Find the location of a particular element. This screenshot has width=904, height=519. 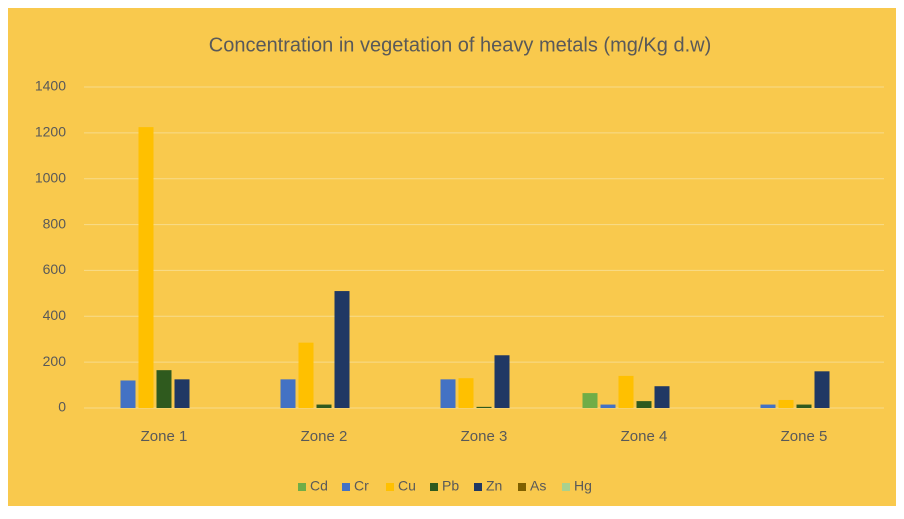

legend-label: Pb is located at coordinates (450, 486).